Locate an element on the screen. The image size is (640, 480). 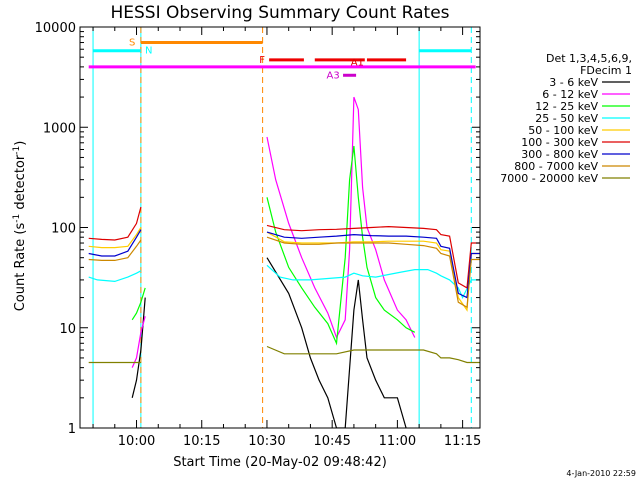
legend-entry-1: 6 - 12 keV is located at coordinates (570, 94).